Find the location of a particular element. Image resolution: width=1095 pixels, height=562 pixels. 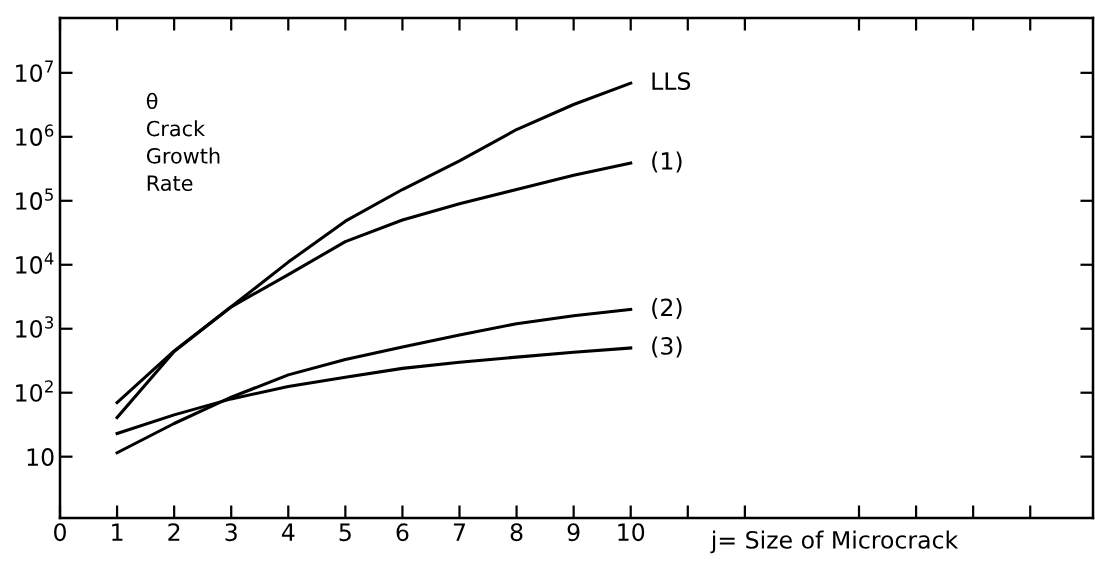

x-tick-label: 8 is located at coordinates (516, 532).